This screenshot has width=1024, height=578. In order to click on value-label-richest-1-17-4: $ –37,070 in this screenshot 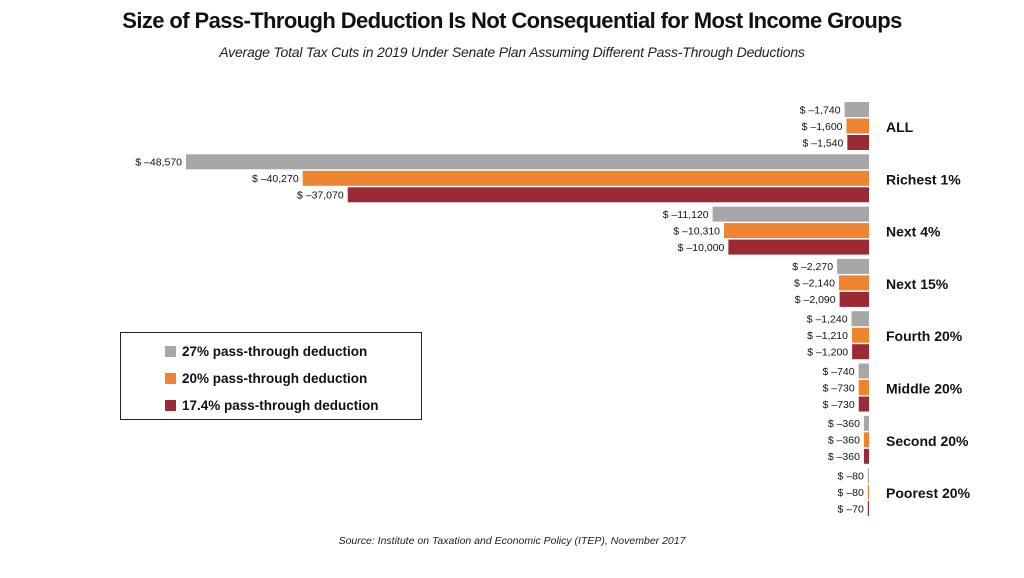, I will do `click(320, 196)`.